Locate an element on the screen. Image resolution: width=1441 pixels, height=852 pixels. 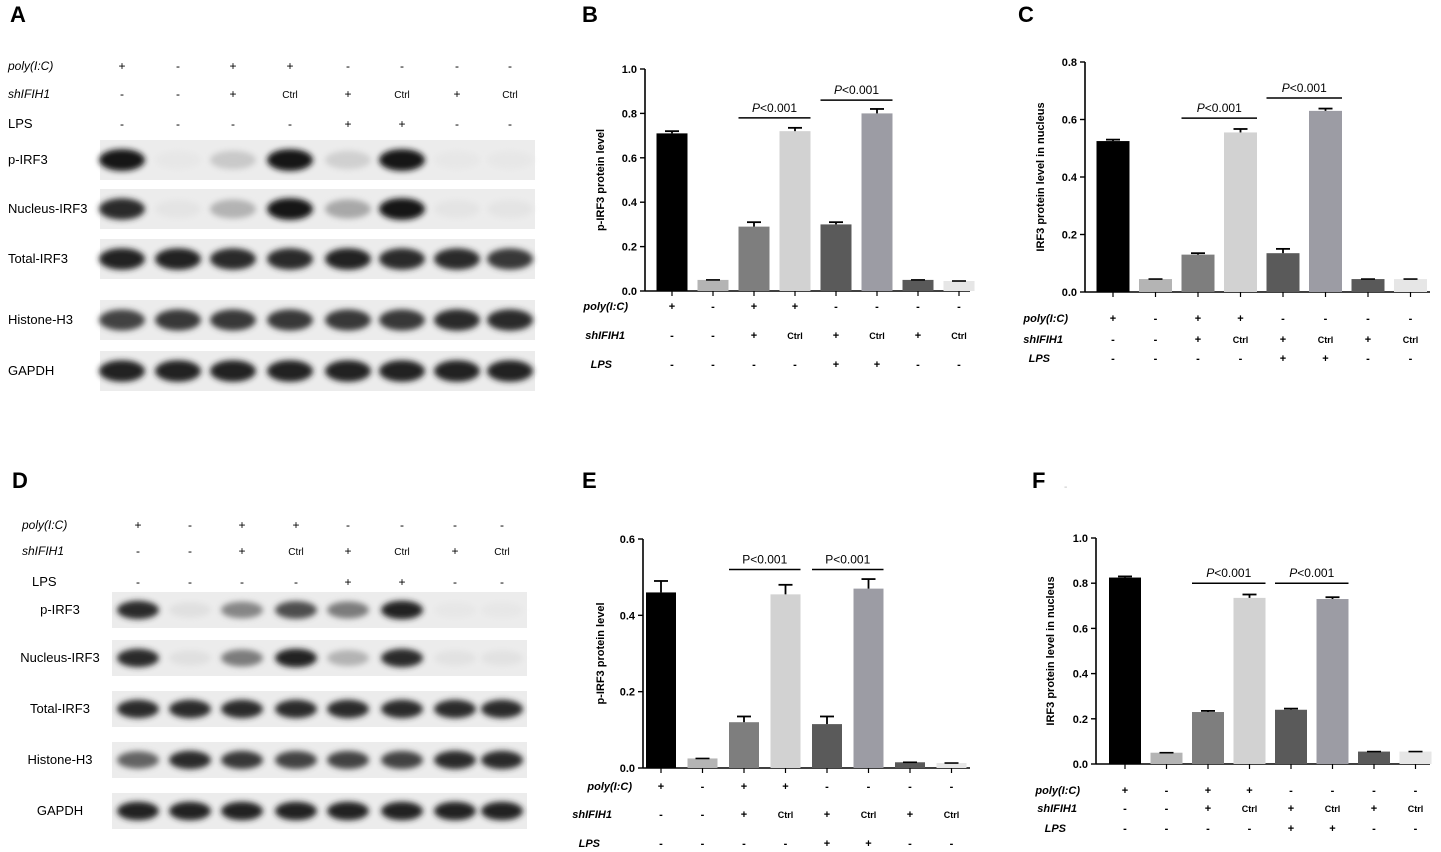
condition-label: poly(I:C) is located at coordinates (1057, 791).